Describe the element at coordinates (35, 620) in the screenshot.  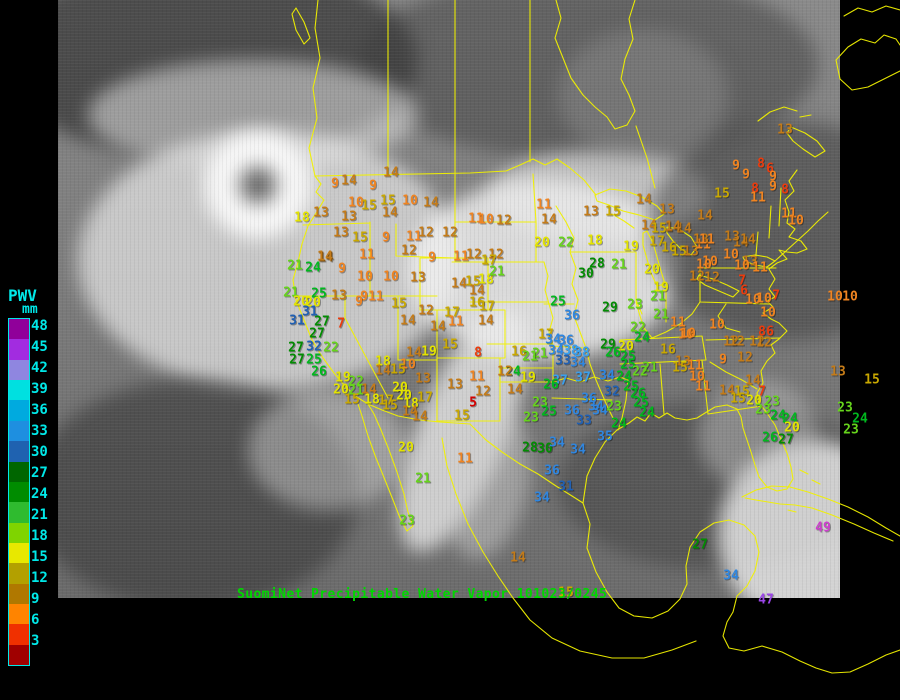
I see `legend-label: 6` at that location.